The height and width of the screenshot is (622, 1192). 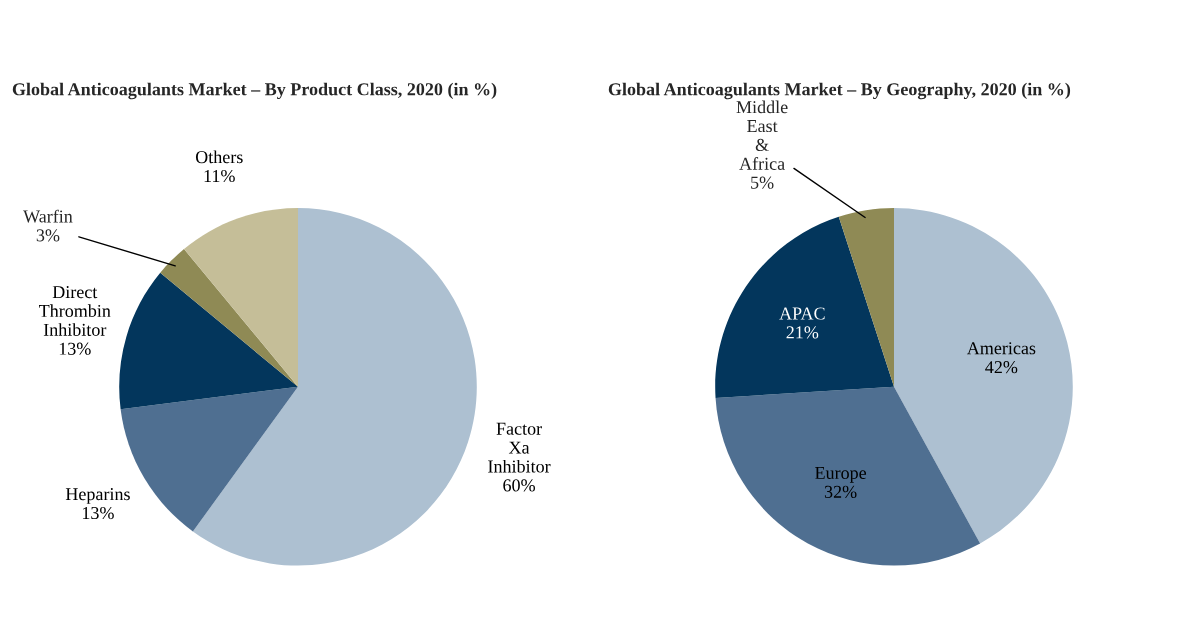 I want to click on data-label: 3%, so click(x=48, y=235).